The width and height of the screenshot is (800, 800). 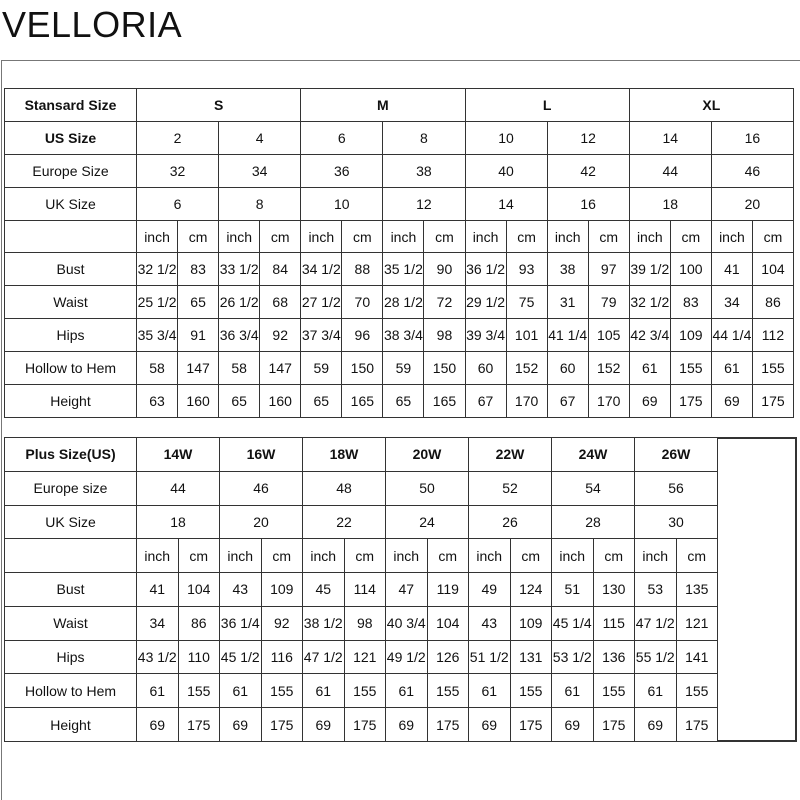 What do you see at coordinates (280, 302) in the screenshot?
I see `table-cell: 68` at bounding box center [280, 302].